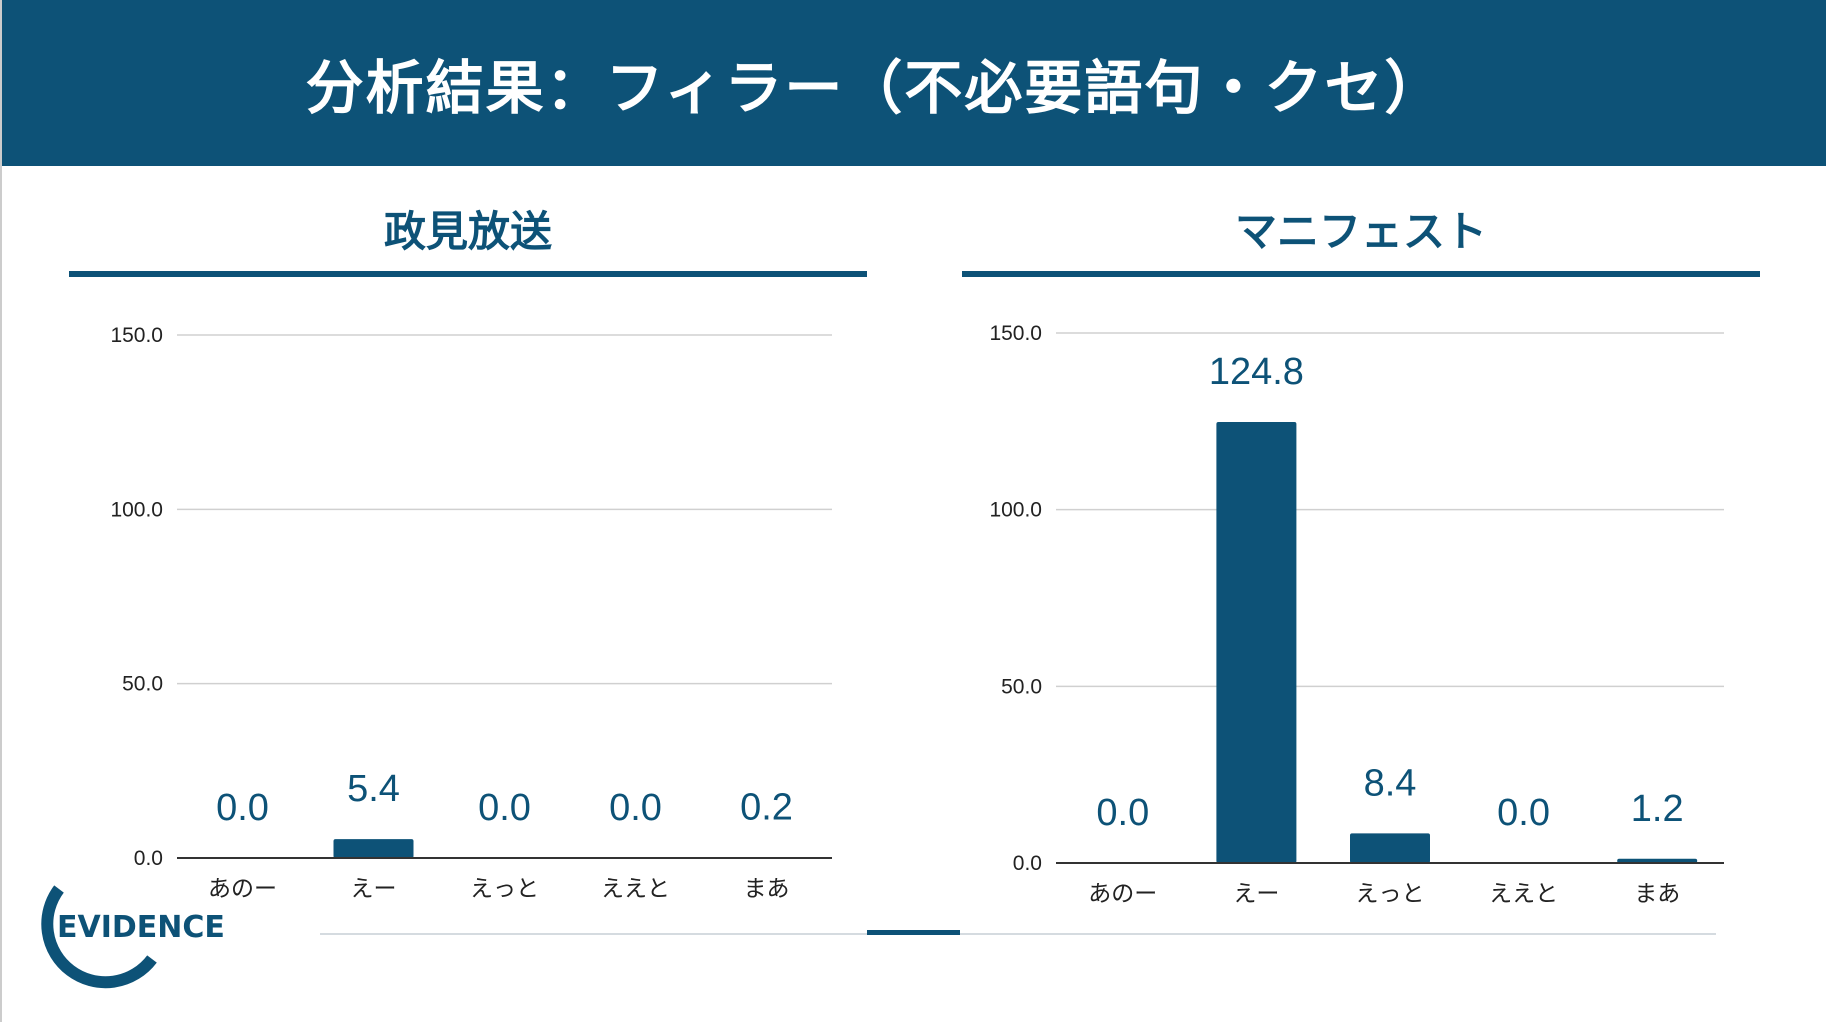  Describe the element at coordinates (1361, 274) in the screenshot. I see `title-underline-right` at that location.